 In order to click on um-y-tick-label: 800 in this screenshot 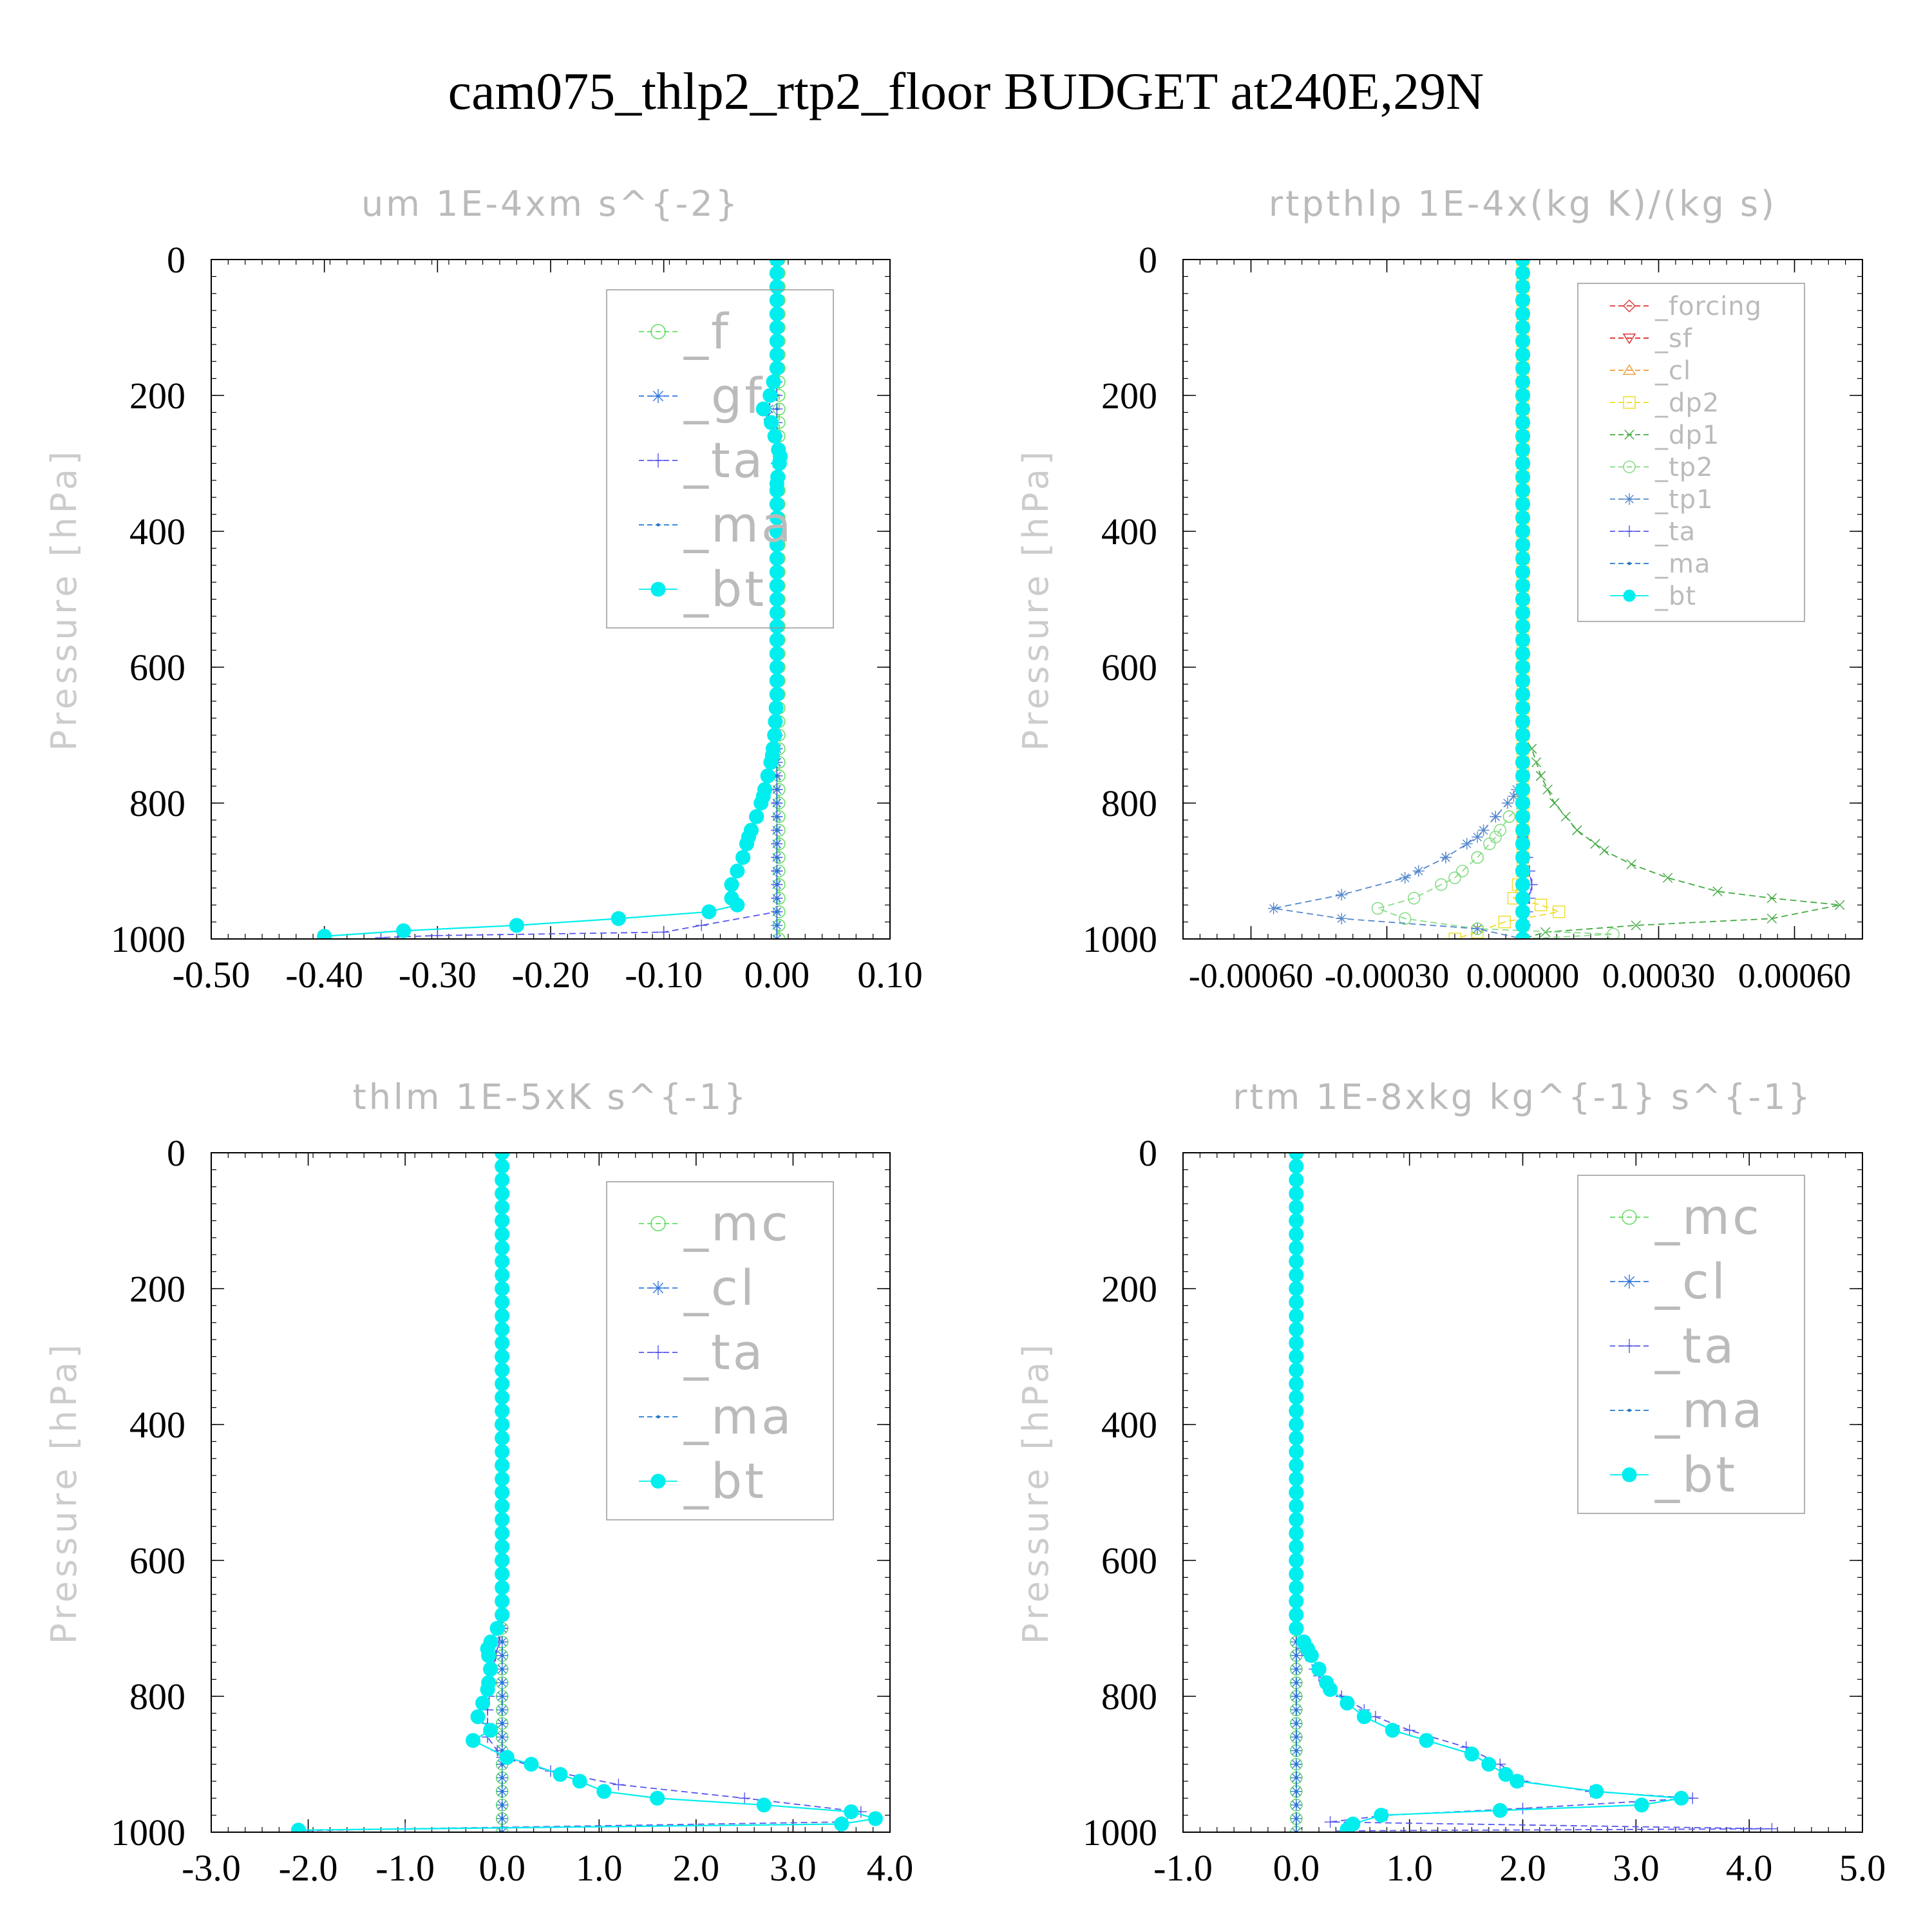, I will do `click(157, 803)`.